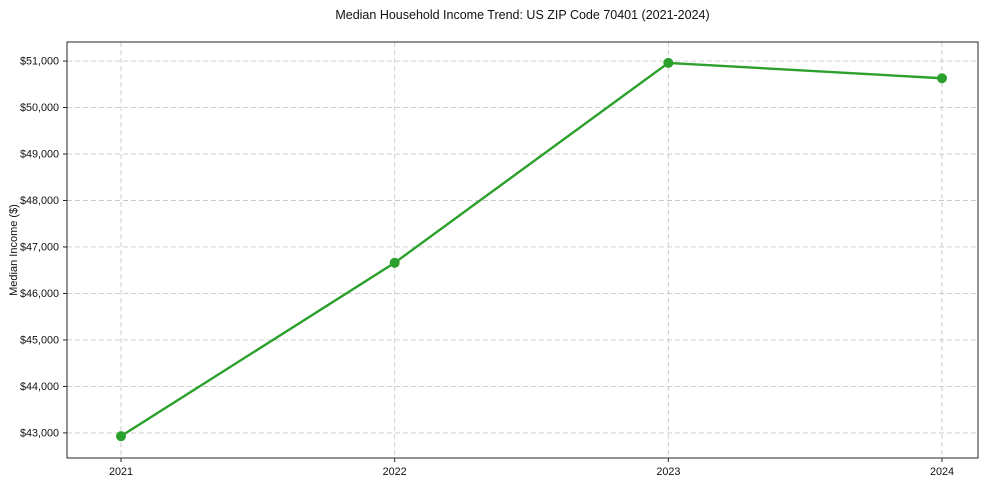 The image size is (989, 490). I want to click on data-point-2024, so click(942, 78).